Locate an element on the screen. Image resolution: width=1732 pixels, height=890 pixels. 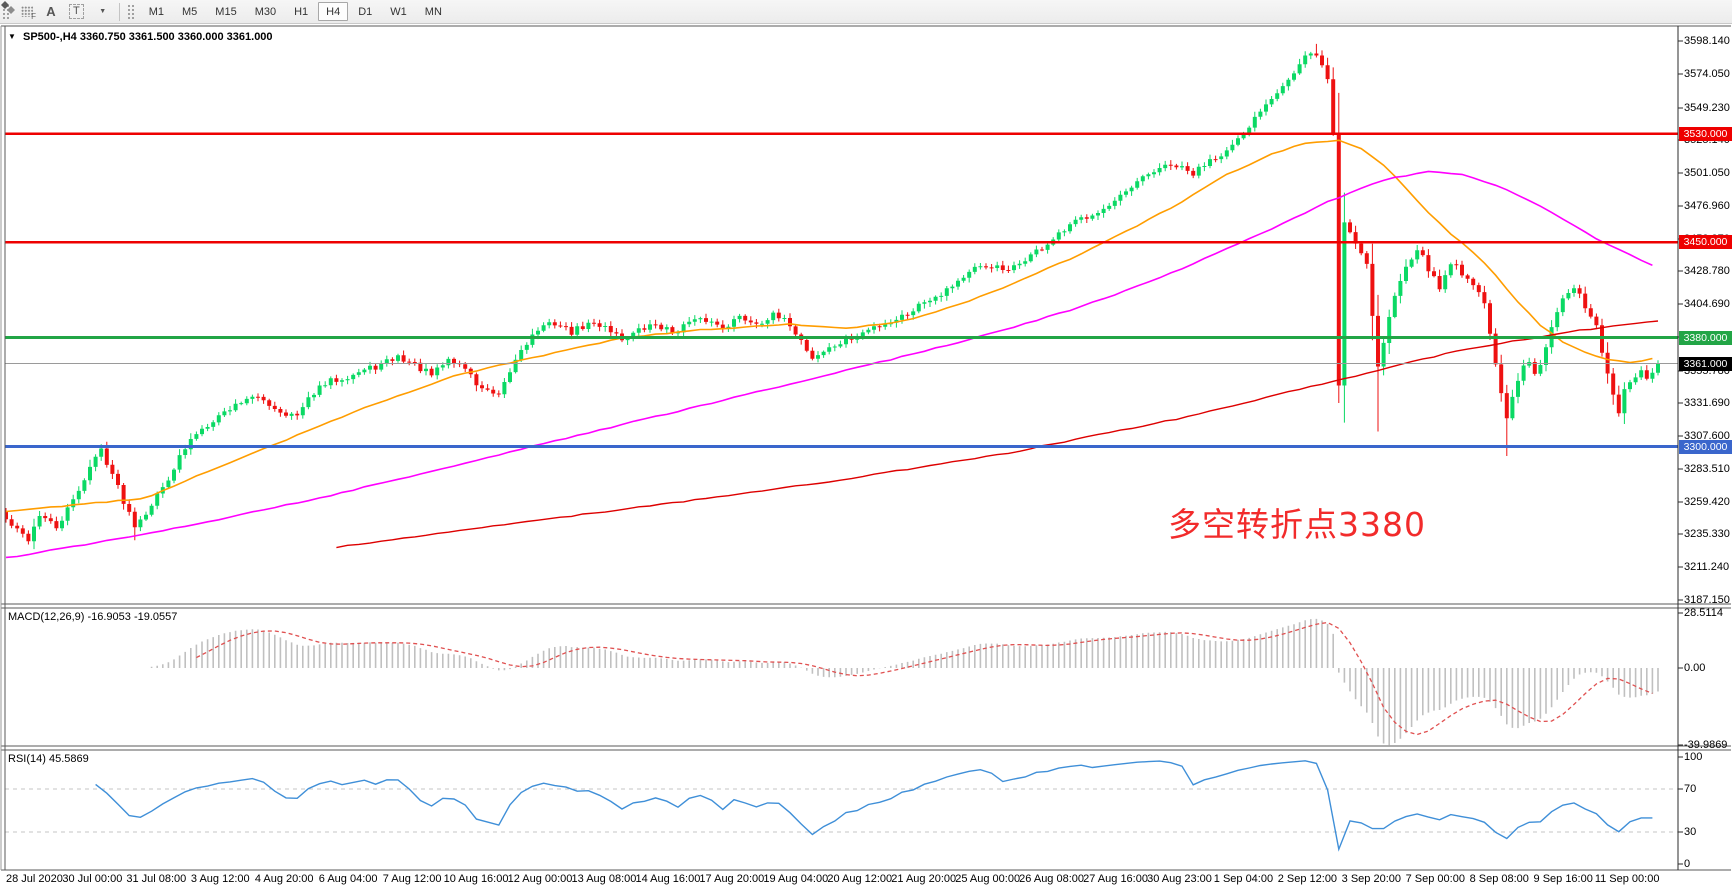
macd-tick-label: 28.5114 is located at coordinates (1703, 613).